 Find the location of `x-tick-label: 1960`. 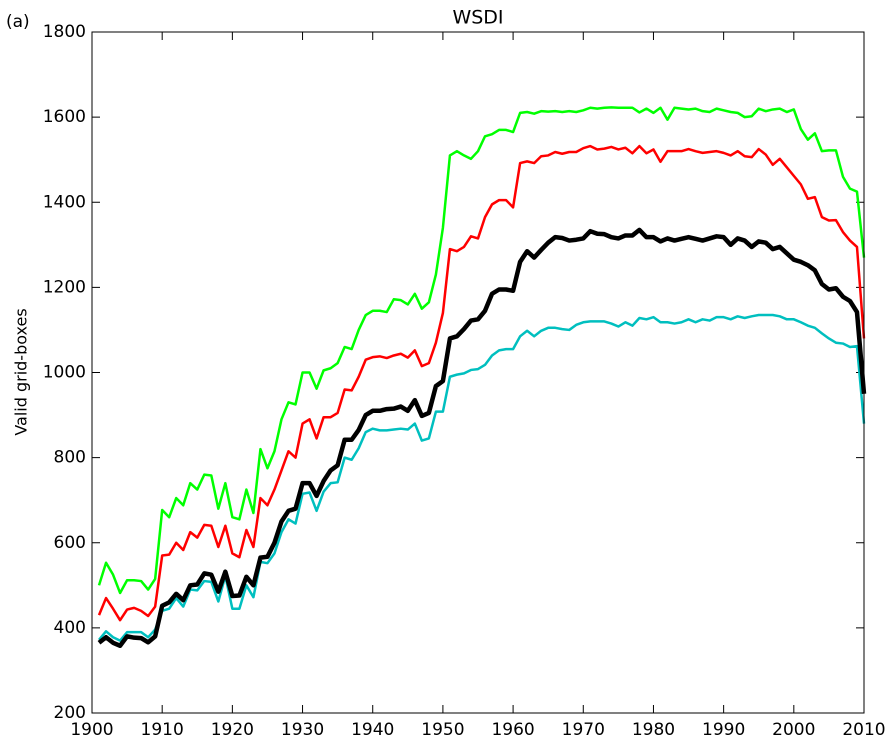

x-tick-label: 1960 is located at coordinates (512, 730).